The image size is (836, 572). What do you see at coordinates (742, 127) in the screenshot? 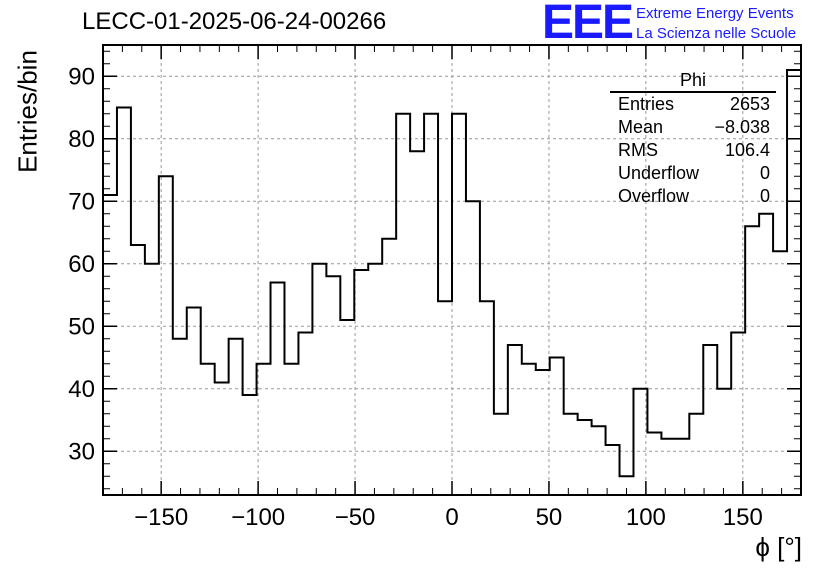
I see `stats-value: −8.038` at bounding box center [742, 127].